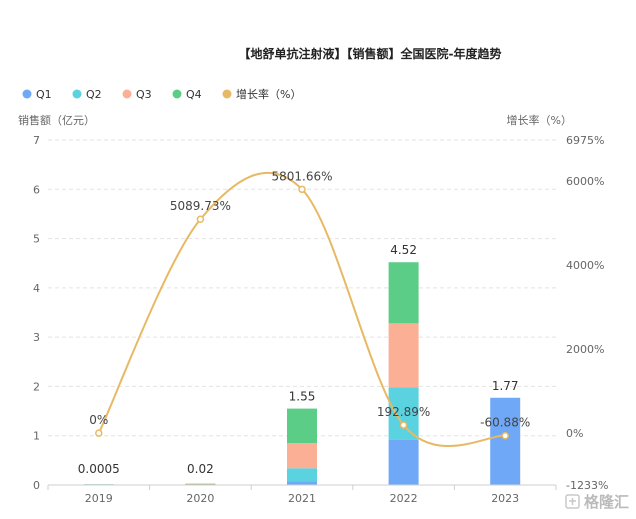  I want to click on y-right-tick-label: 6000%, so click(585, 181).